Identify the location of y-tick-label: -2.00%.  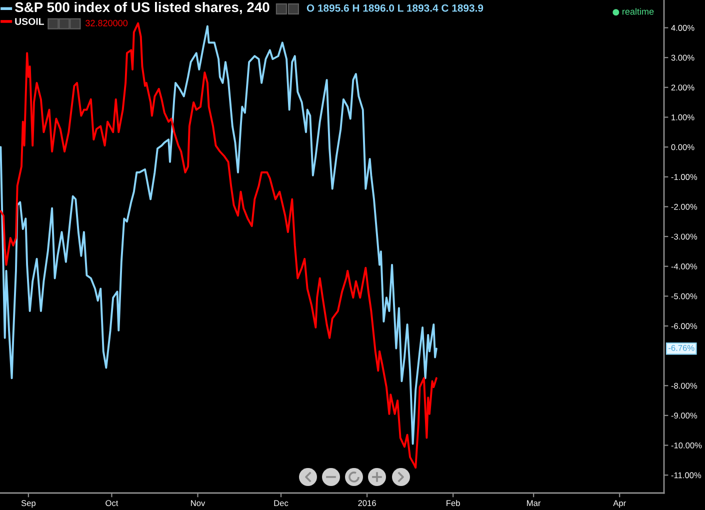
(684, 207).